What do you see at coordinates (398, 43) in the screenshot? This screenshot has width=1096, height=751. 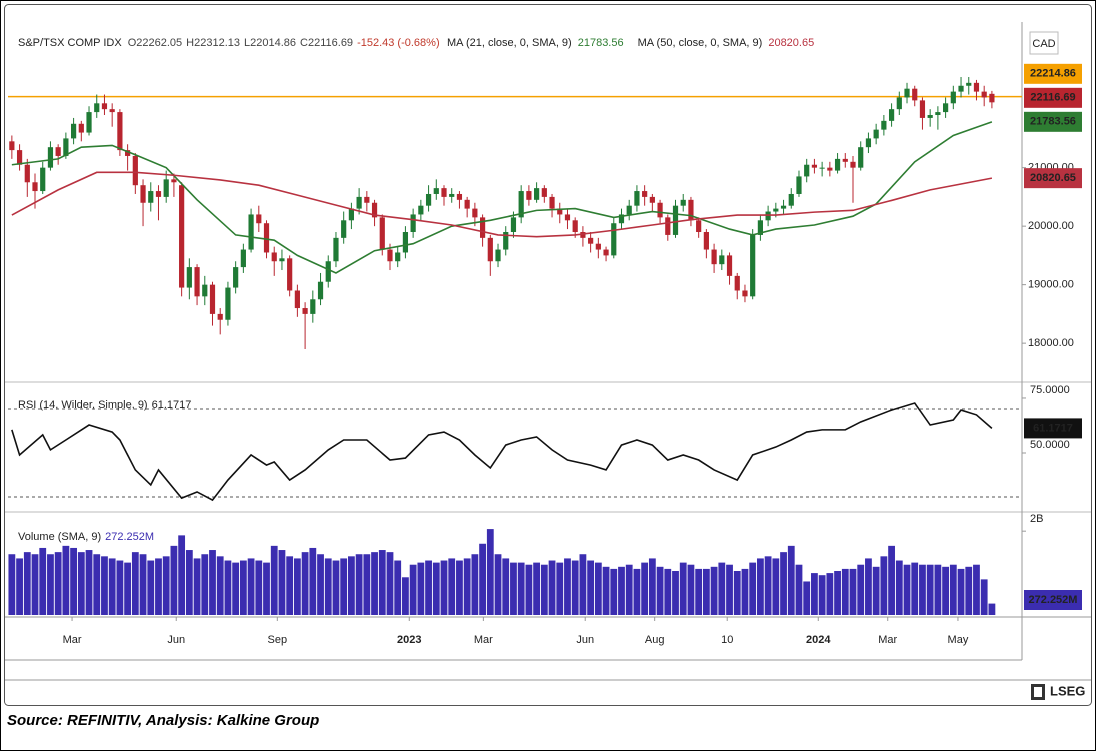 I see `change: -152.43 (-0.68%)` at bounding box center [398, 43].